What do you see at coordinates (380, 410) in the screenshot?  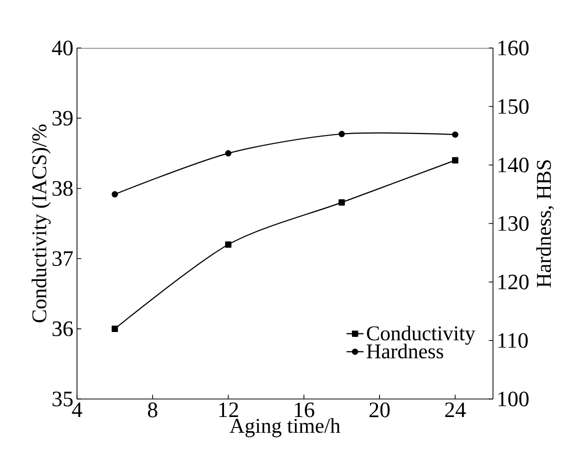 I see `x-tick-label: 20` at bounding box center [380, 410].